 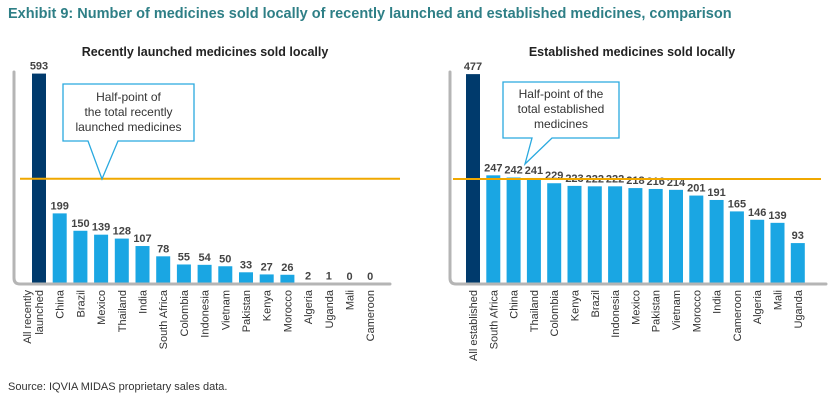 What do you see at coordinates (737, 204) in the screenshot?
I see `value-label: 165` at bounding box center [737, 204].